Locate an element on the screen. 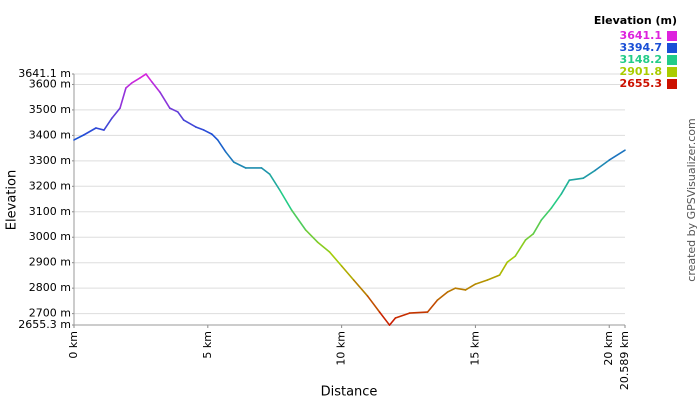 Image resolution: width=700 pixels, height=400 pixels. x-tick-label: 20.589 km is located at coordinates (624, 360).